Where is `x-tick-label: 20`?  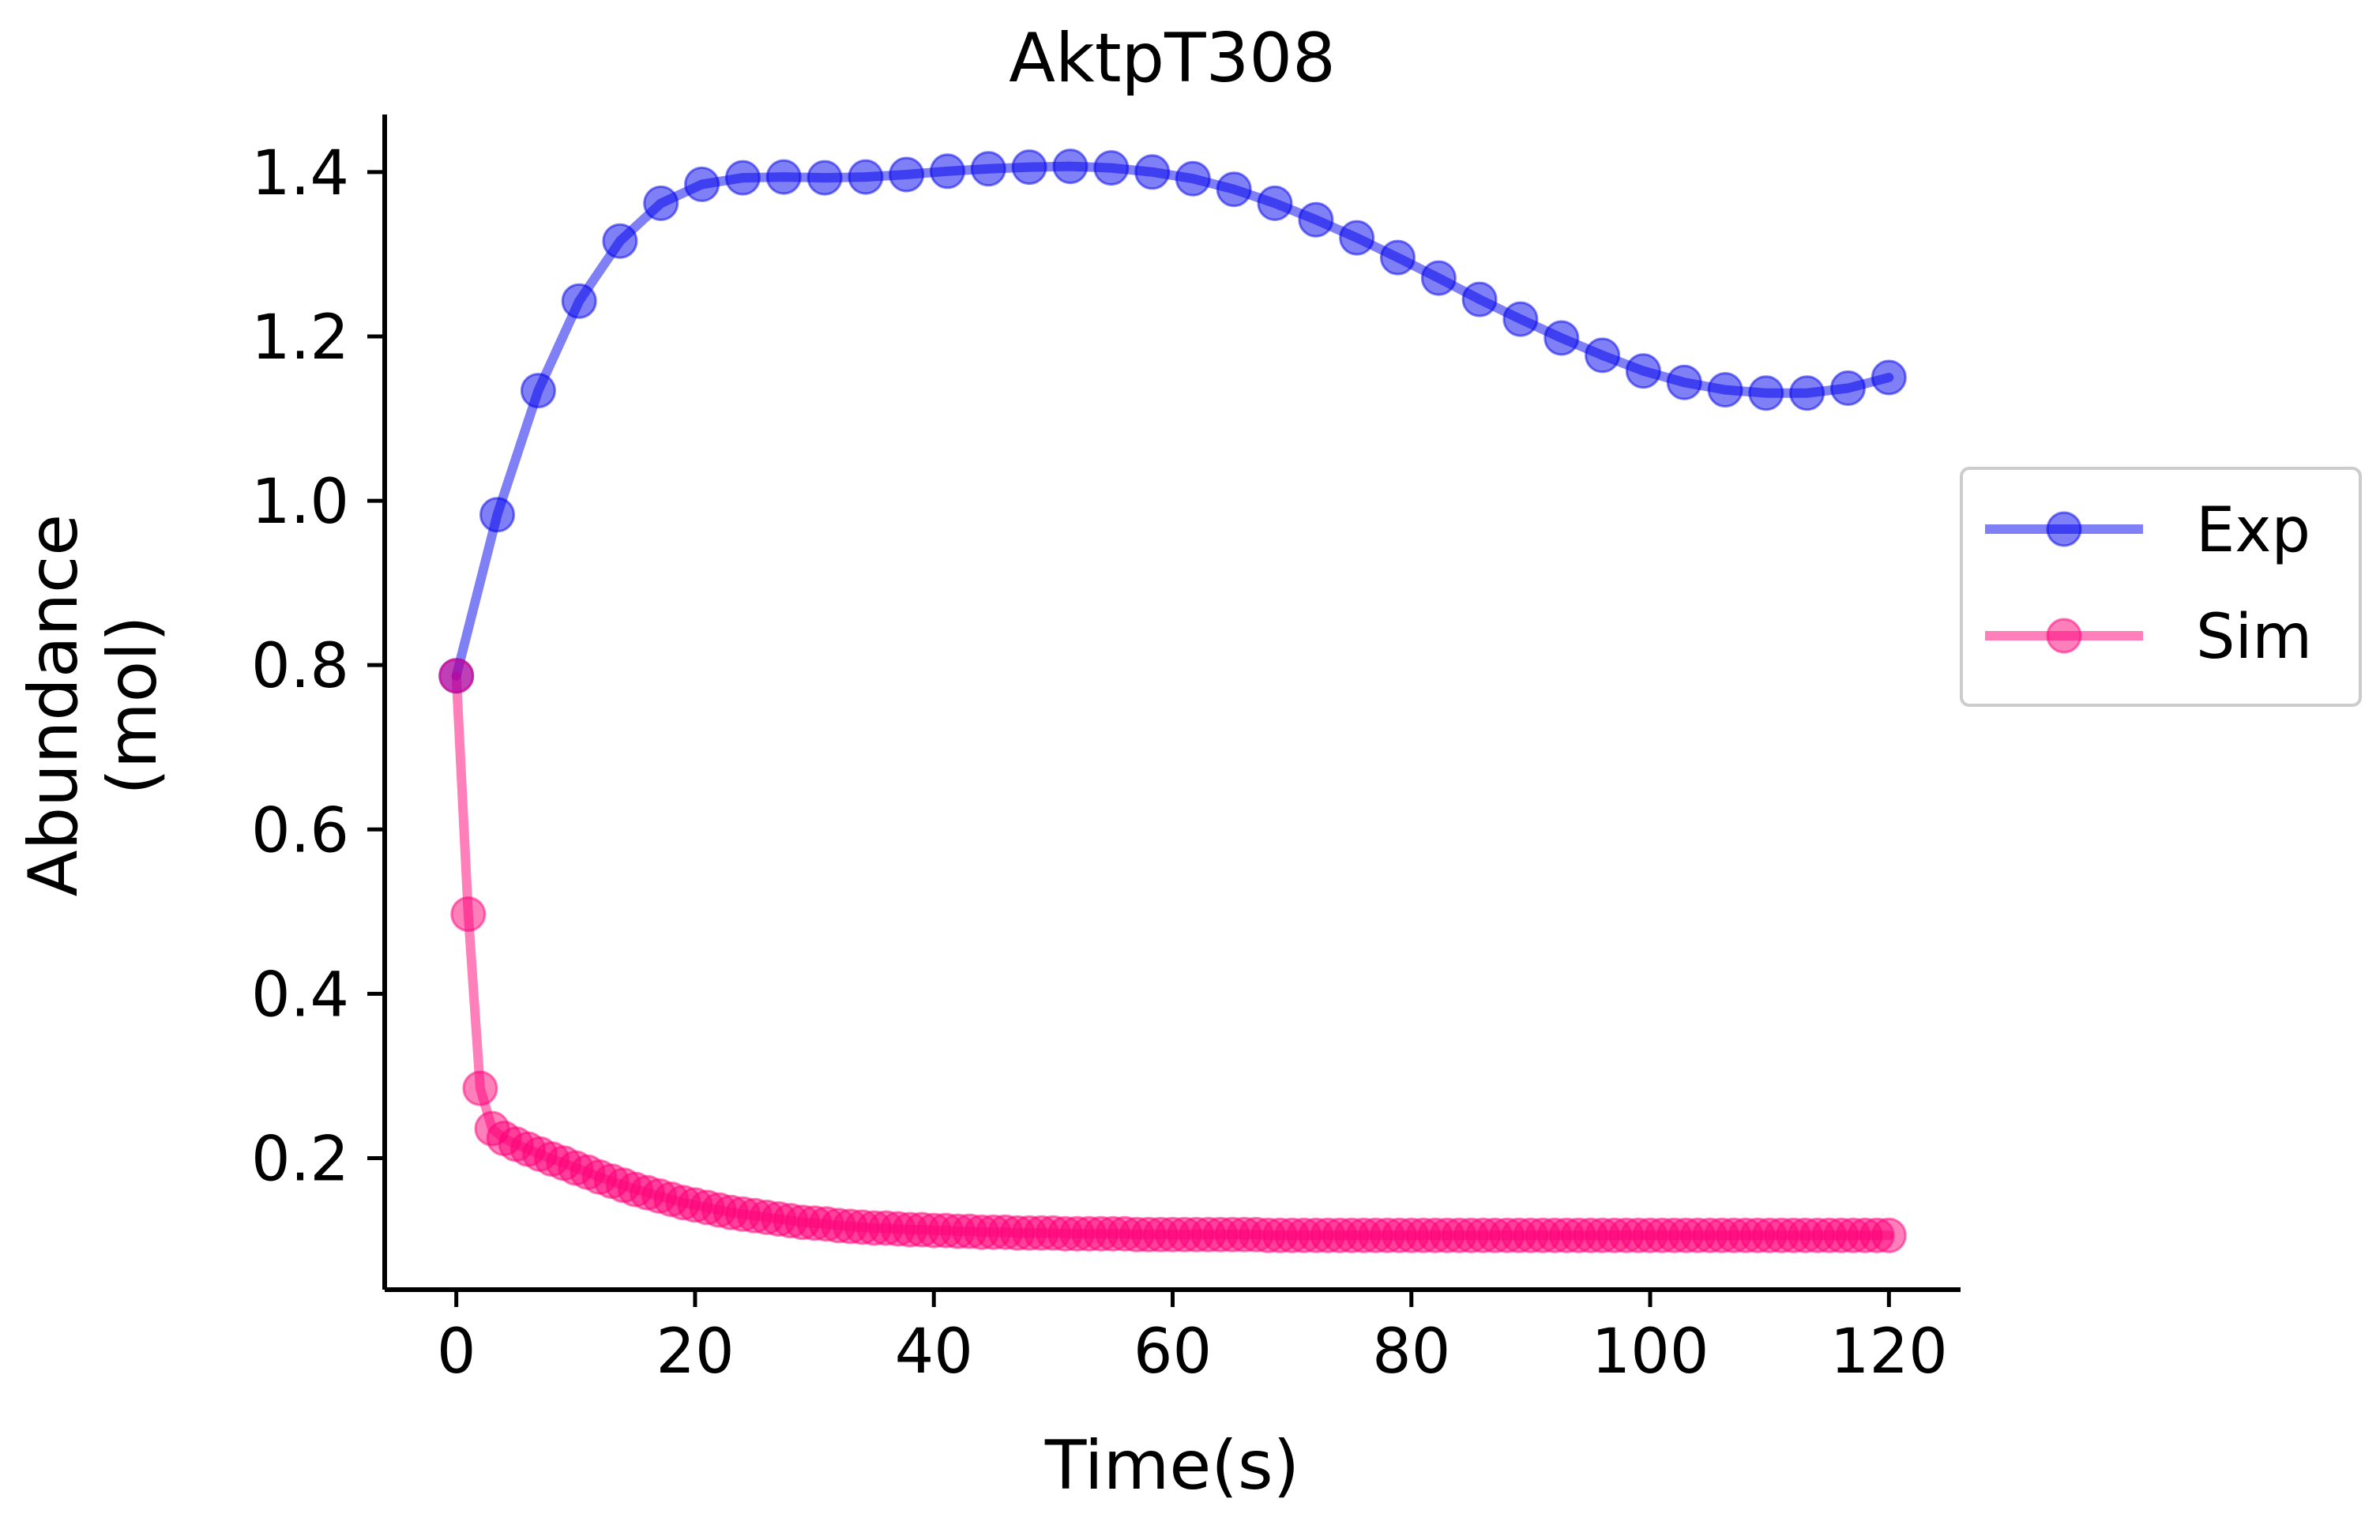
x-tick-label: 20 is located at coordinates (695, 1352).